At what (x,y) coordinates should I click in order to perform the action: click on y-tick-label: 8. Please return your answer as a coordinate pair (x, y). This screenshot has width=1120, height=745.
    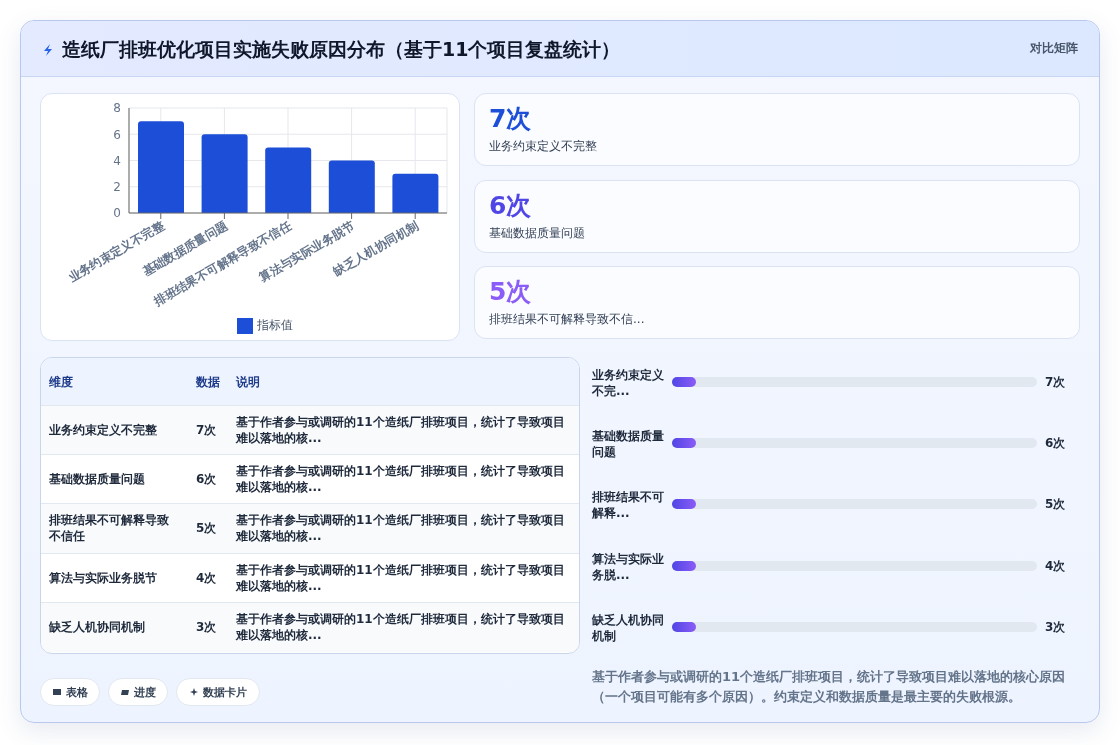
    Looking at the image, I should click on (117, 108).